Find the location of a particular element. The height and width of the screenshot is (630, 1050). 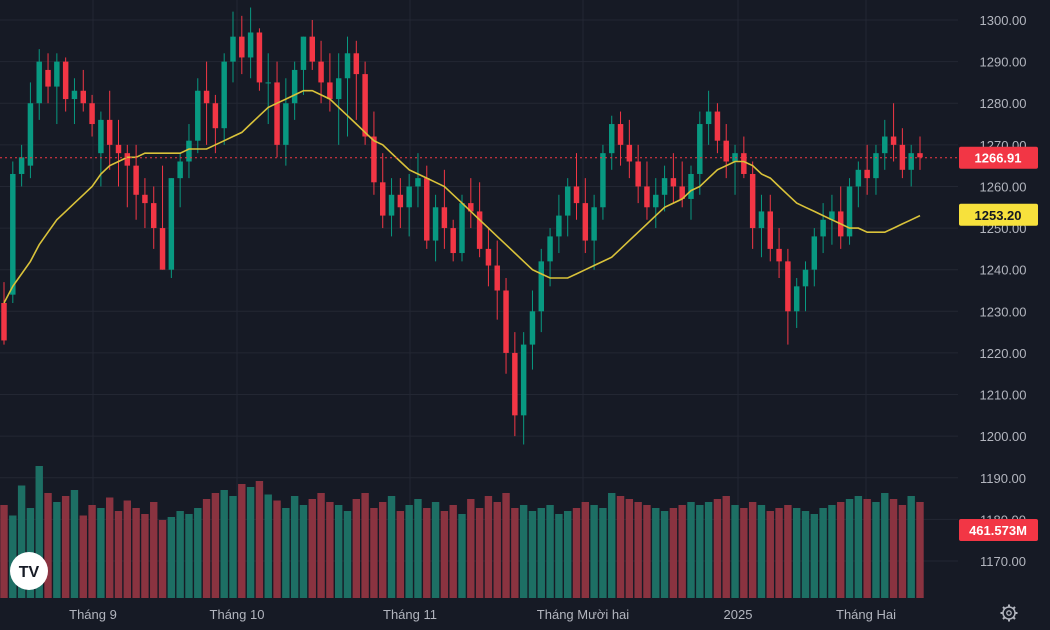

ma-value-badge: 1253.20 is located at coordinates (998, 215).